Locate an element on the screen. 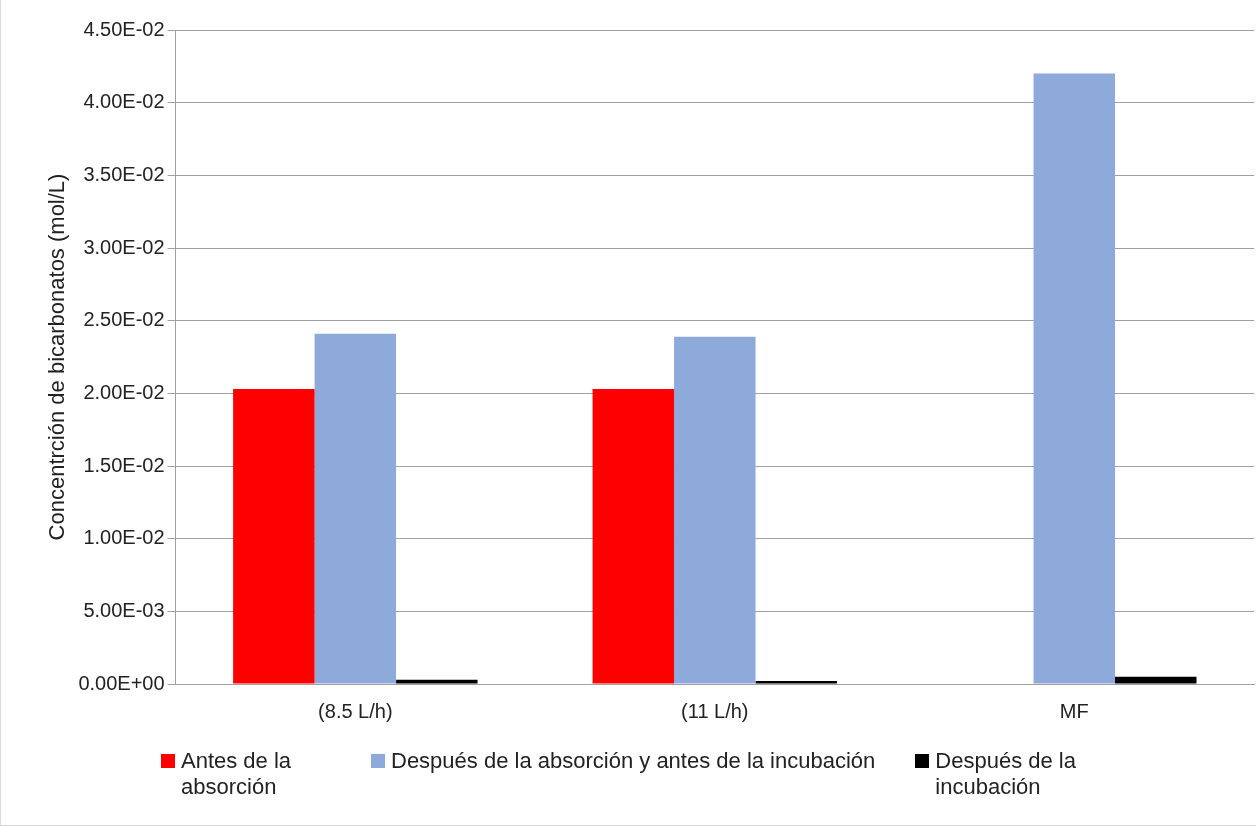 The width and height of the screenshot is (1257, 827). y-tick-label: 0.00E+00 is located at coordinates (121, 682).